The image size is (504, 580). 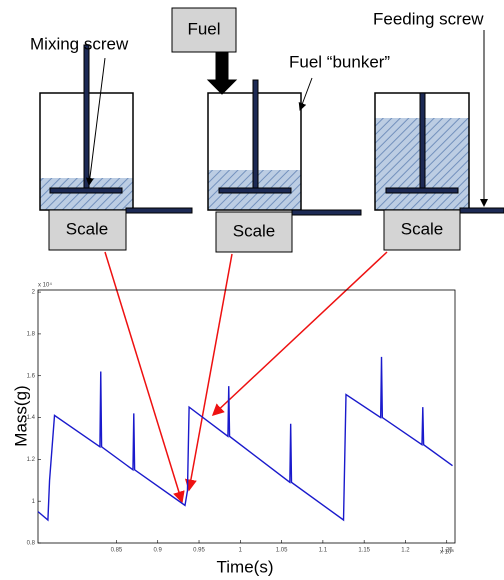 What do you see at coordinates (31, 376) in the screenshot?
I see `y-tick-label: 1.6` at bounding box center [31, 376].